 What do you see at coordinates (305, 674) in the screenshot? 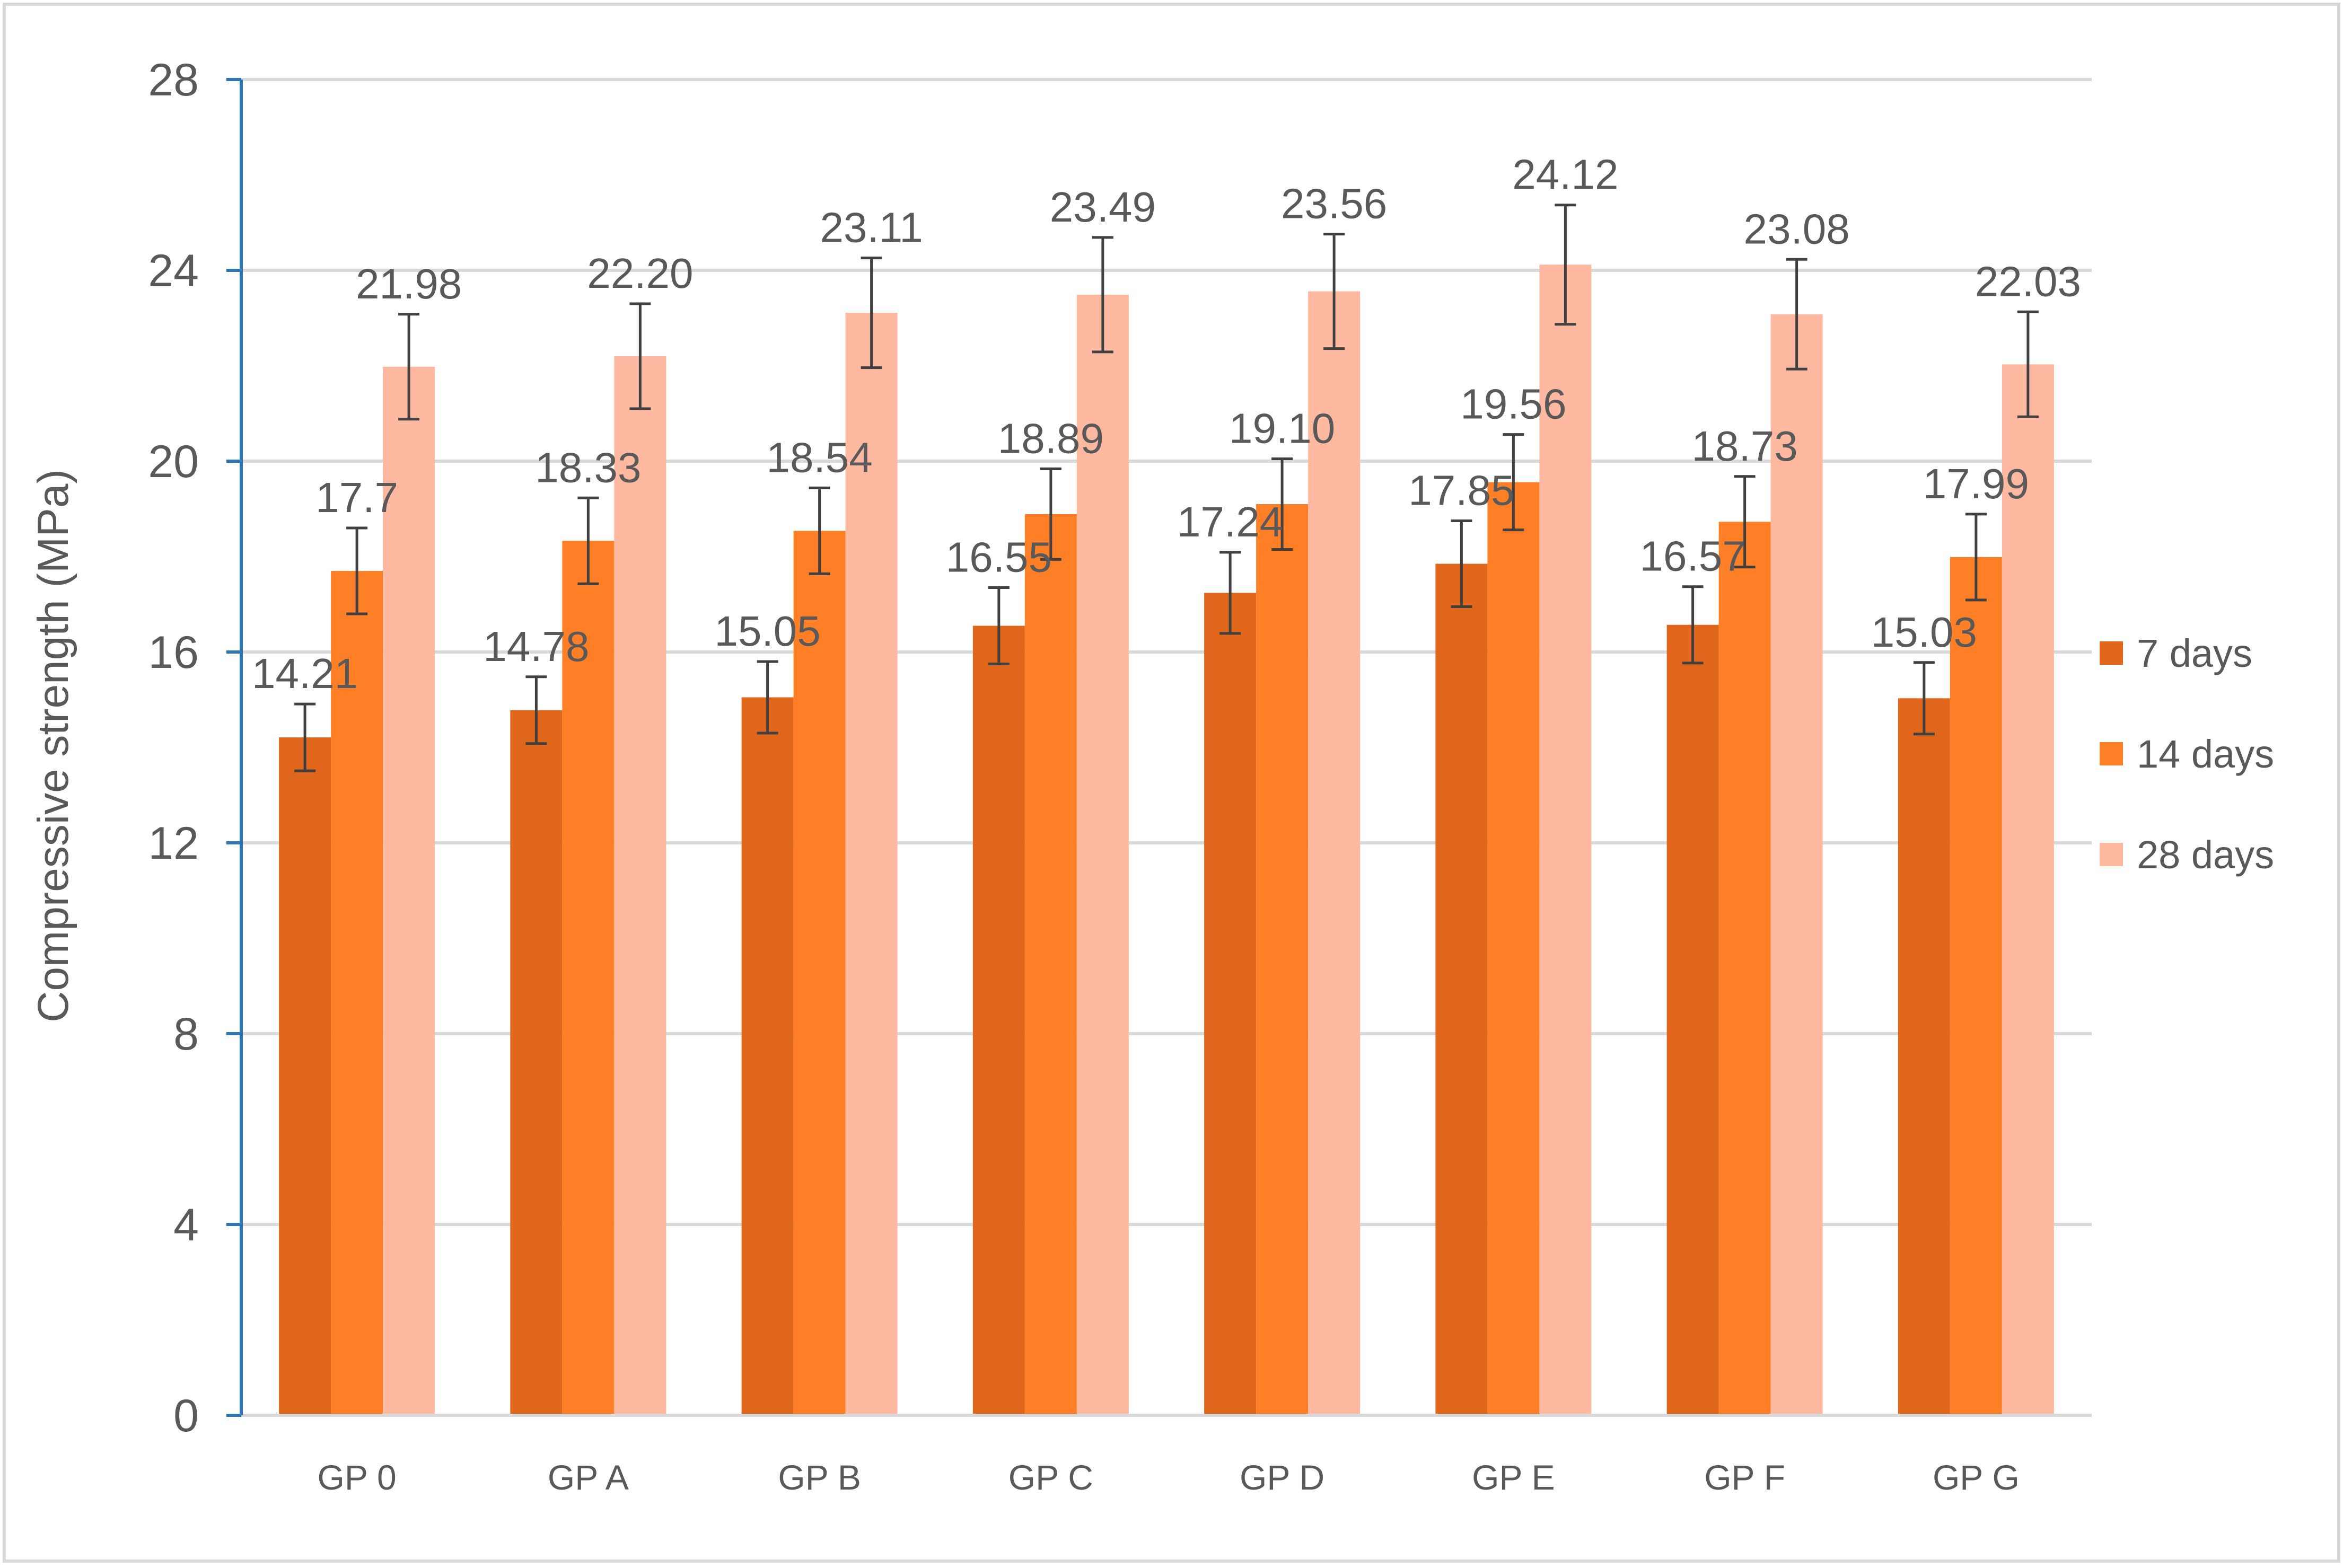
I see `data-label: 14.21` at bounding box center [305, 674].